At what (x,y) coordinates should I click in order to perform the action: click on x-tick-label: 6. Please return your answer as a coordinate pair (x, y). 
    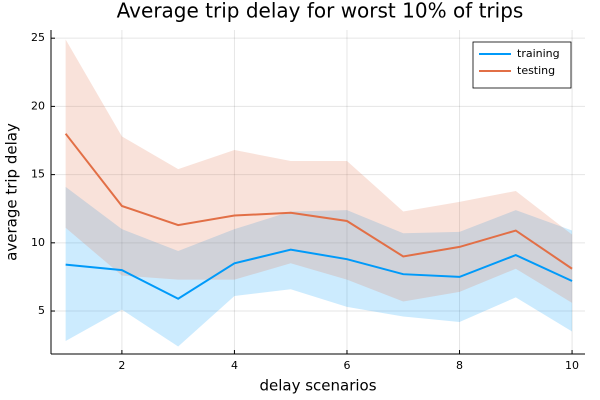
    Looking at the image, I should click on (346, 365).